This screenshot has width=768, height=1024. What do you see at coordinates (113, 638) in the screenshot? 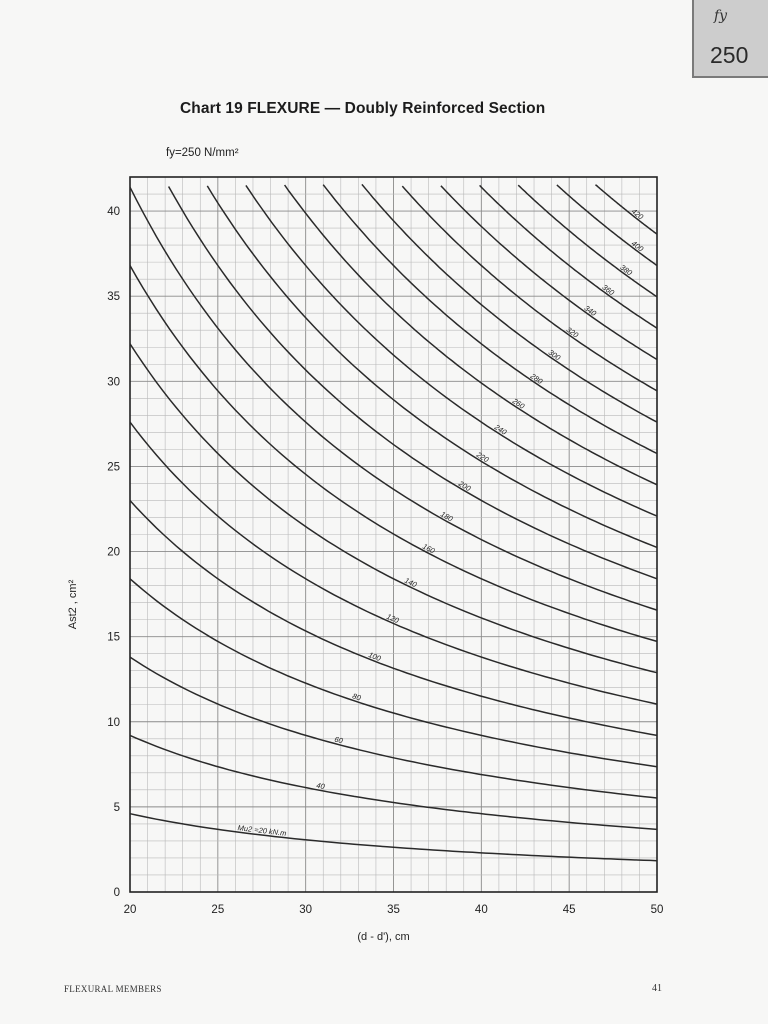
I see `y-tick-label: 15` at bounding box center [113, 638].